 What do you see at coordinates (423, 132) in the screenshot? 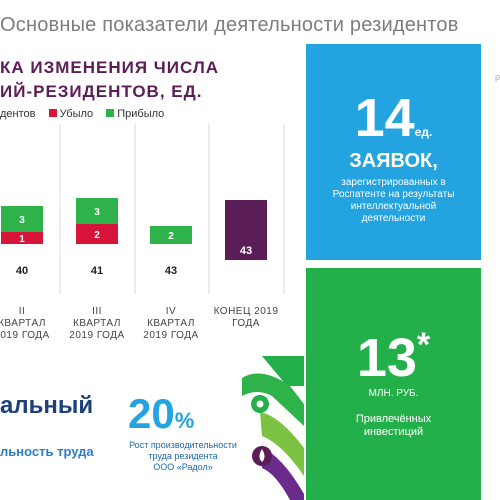
I see `applications-unit: ед.` at bounding box center [423, 132].